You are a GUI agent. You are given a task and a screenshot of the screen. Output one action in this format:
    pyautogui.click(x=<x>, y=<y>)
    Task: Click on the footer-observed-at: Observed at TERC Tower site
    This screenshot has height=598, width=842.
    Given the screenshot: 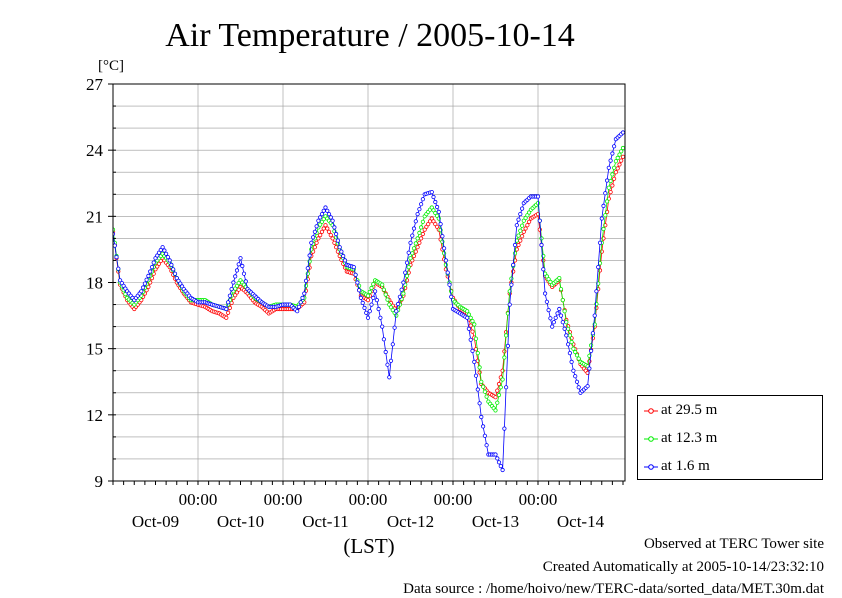 What is the action you would take?
    pyautogui.click(x=733, y=544)
    